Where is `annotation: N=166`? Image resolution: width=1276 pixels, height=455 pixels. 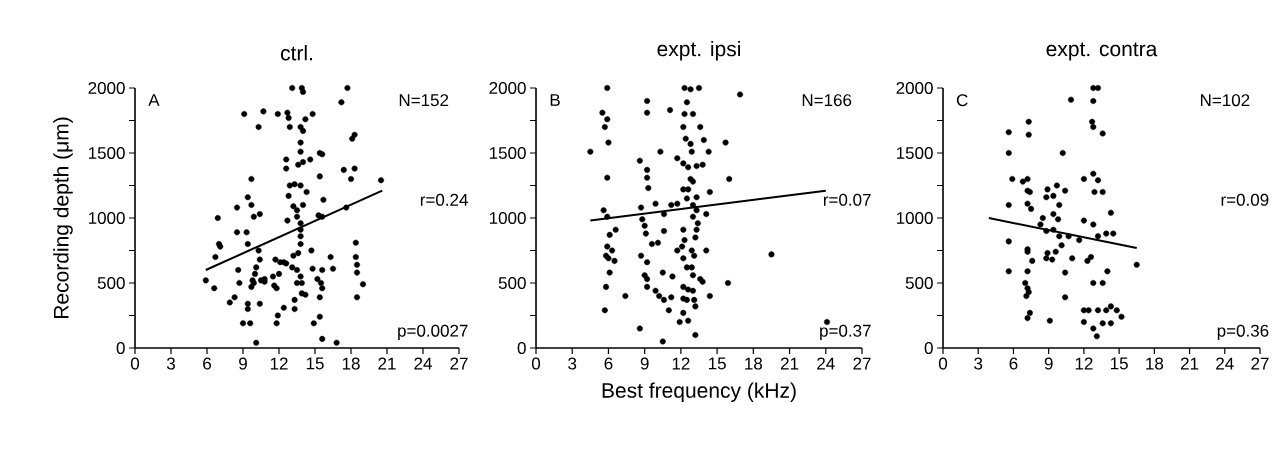 annotation: N=166 is located at coordinates (827, 100).